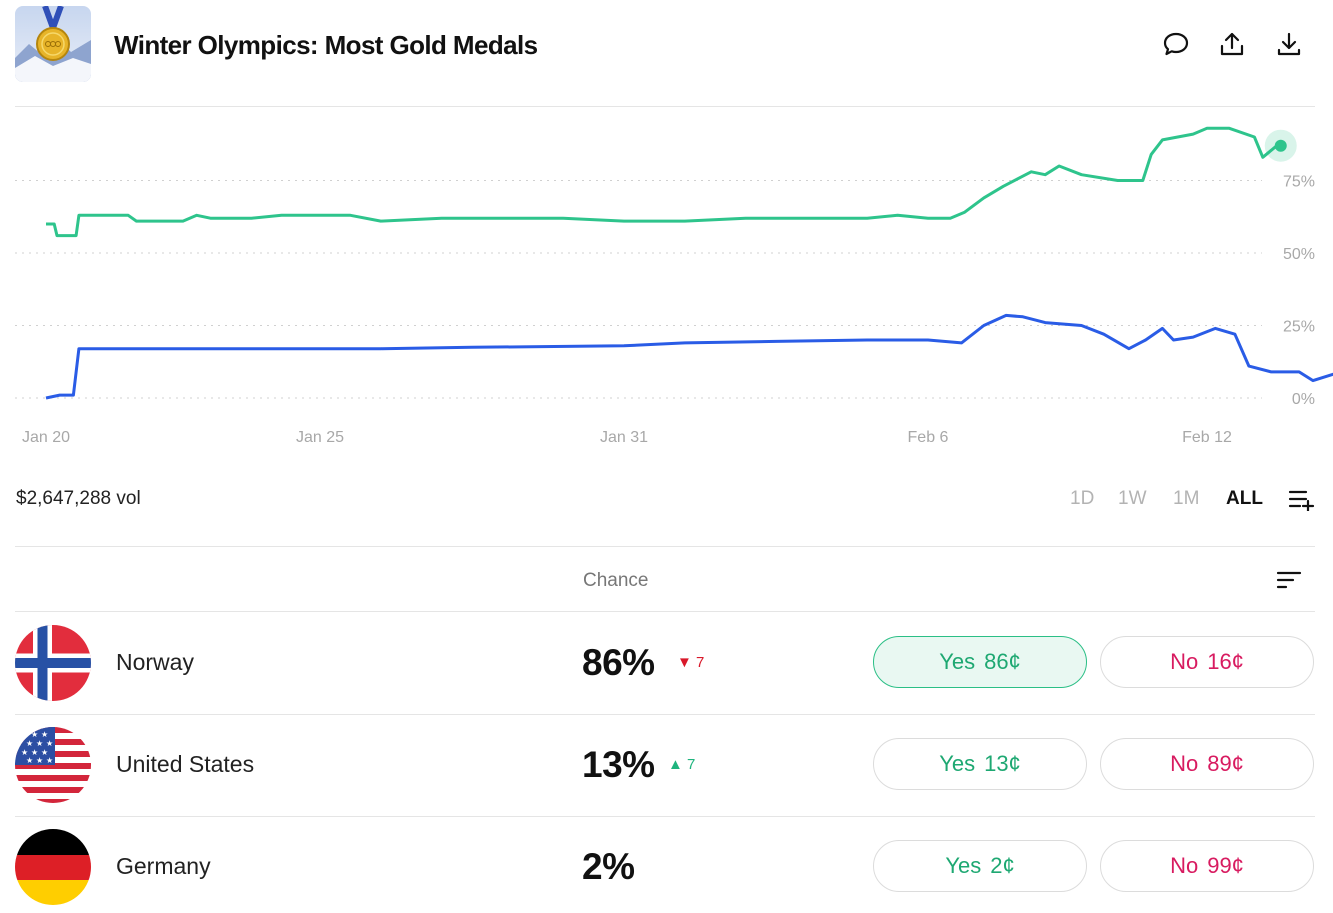 The image size is (1333, 913). I want to click on buy-no-button: No 16¢, so click(1207, 662).